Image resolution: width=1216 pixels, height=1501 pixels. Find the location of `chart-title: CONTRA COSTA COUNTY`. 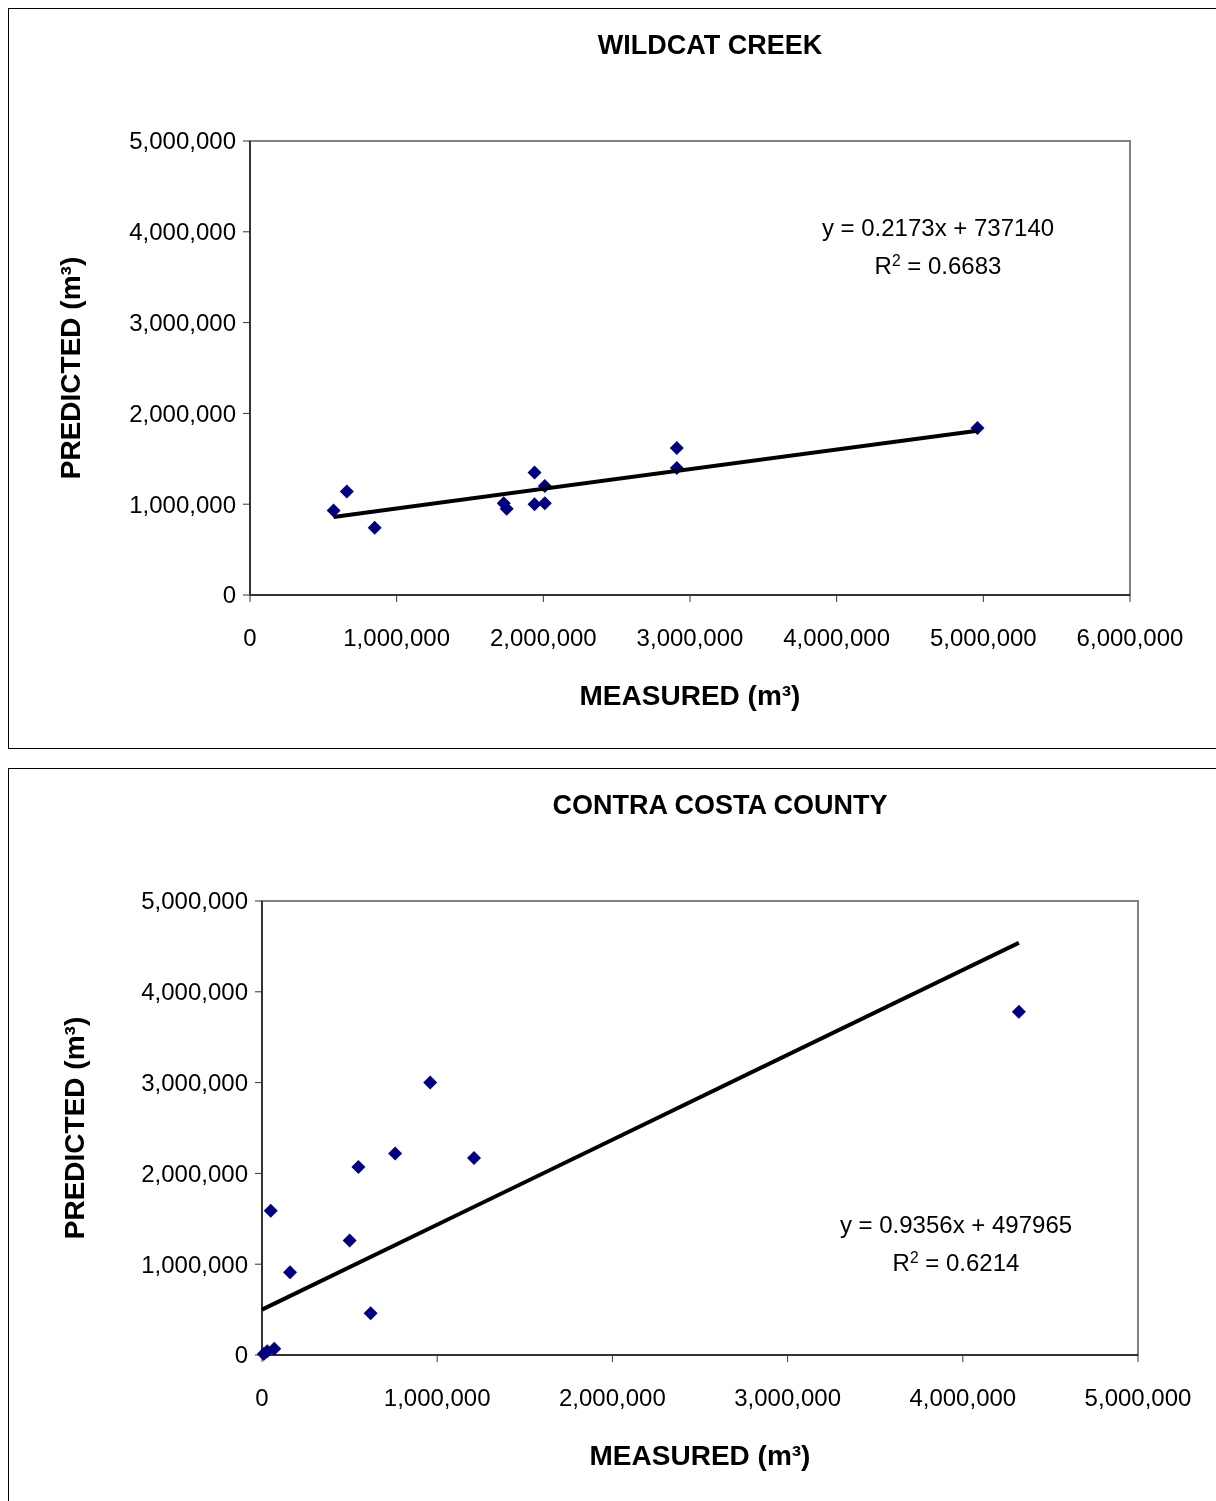

chart-title: CONTRA COSTA COUNTY is located at coordinates (720, 805).